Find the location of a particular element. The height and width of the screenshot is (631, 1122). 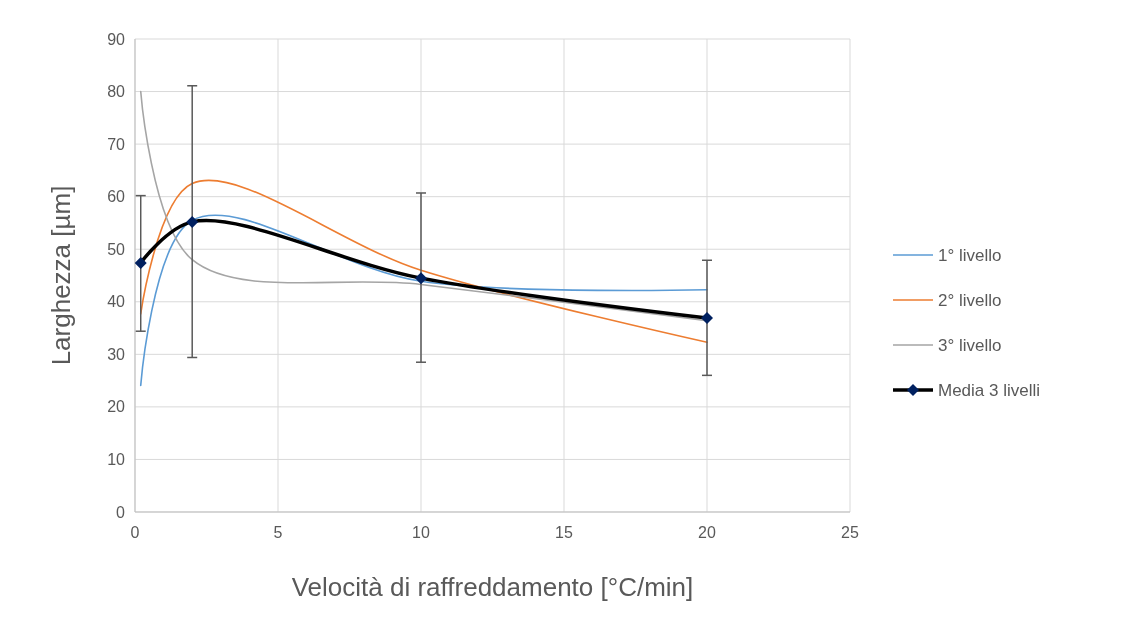

x-tick-label: 15 is located at coordinates (564, 532).